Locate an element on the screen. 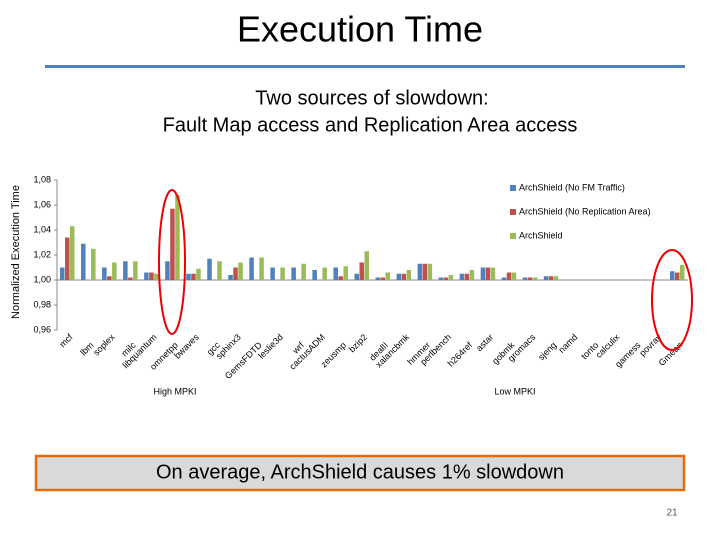 This screenshot has width=720, height=545. highlight-circle is located at coordinates (672, 300).